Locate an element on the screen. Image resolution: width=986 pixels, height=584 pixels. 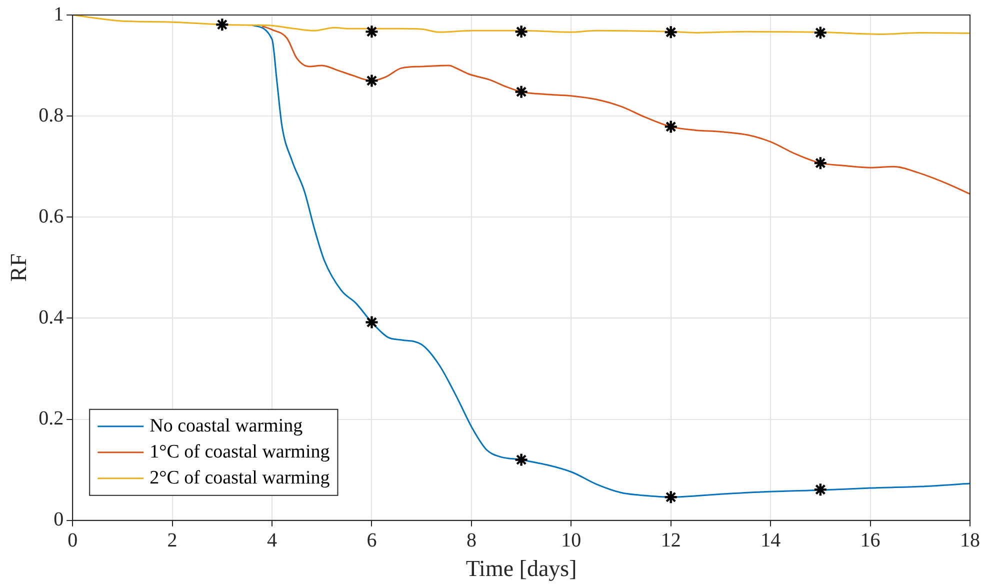
x-tick-label: 12 is located at coordinates (670, 541).